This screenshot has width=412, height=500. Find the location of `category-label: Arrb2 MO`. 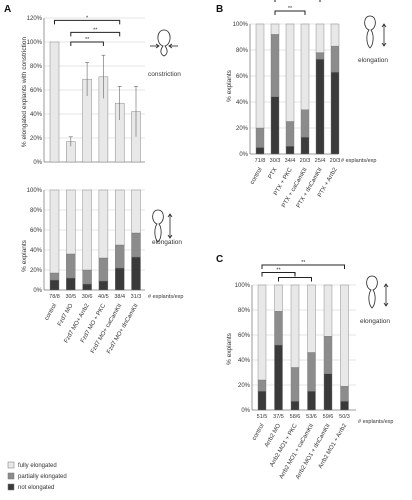

category-label: Arrb2 MO is located at coordinates (273, 436).